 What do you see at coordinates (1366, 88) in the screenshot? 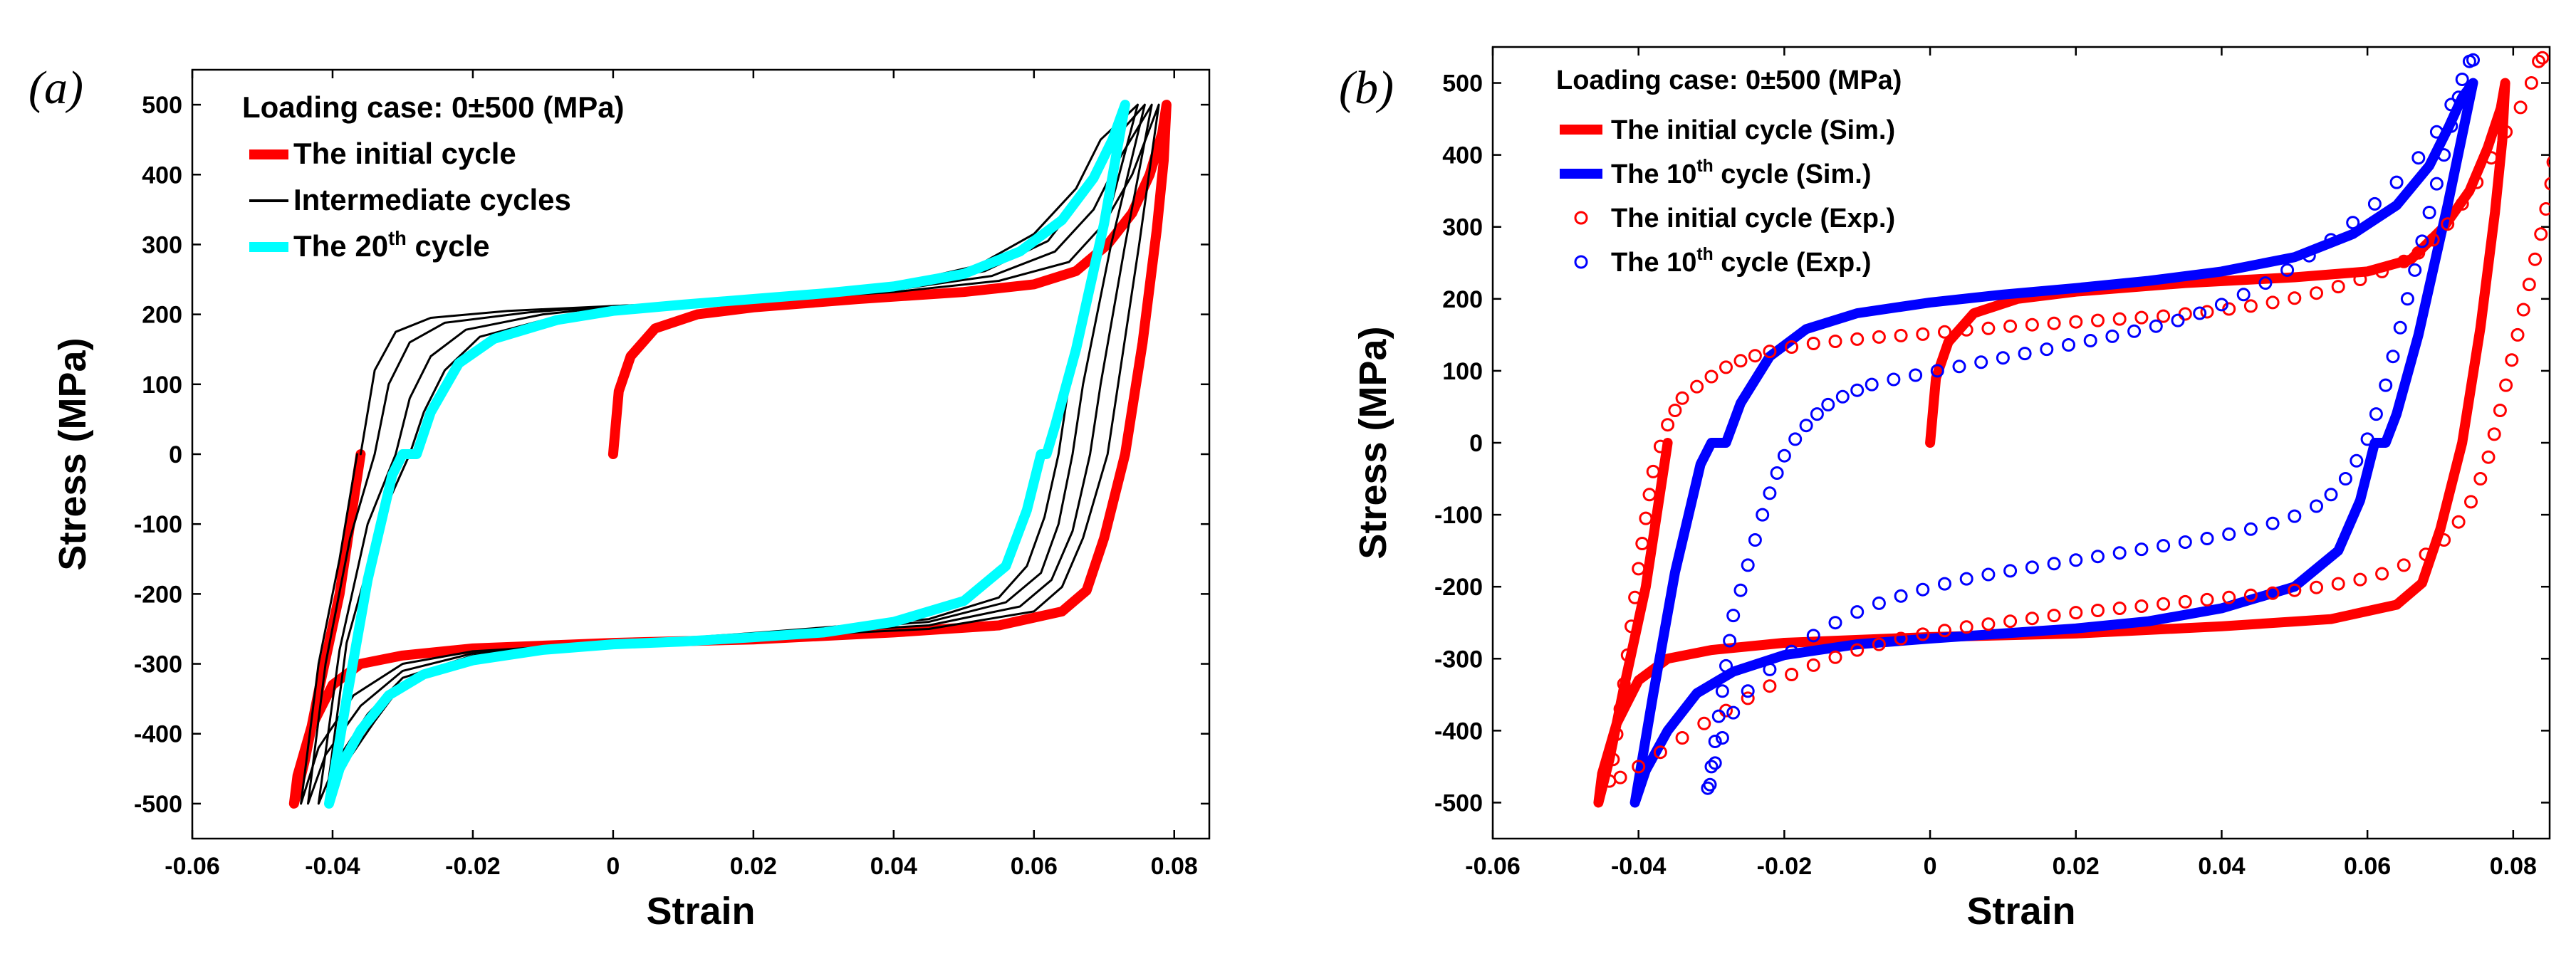
I see `panel-label: (b)` at bounding box center [1366, 88].